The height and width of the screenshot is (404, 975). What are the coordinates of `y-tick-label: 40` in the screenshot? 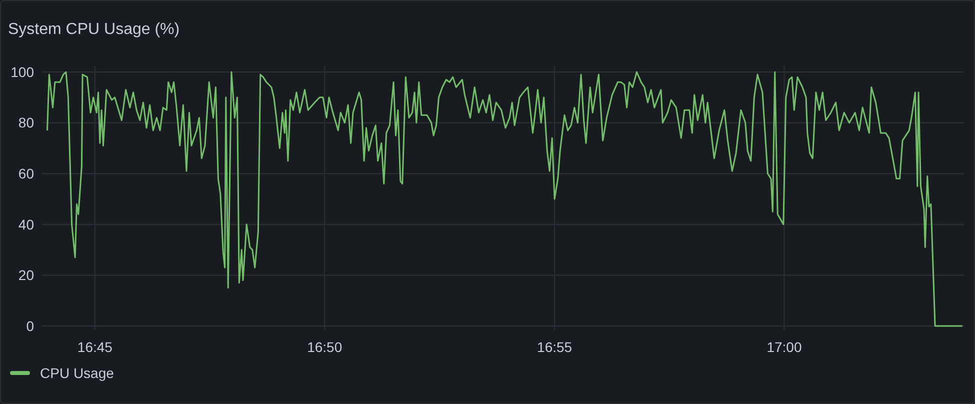 It's located at (26, 224).